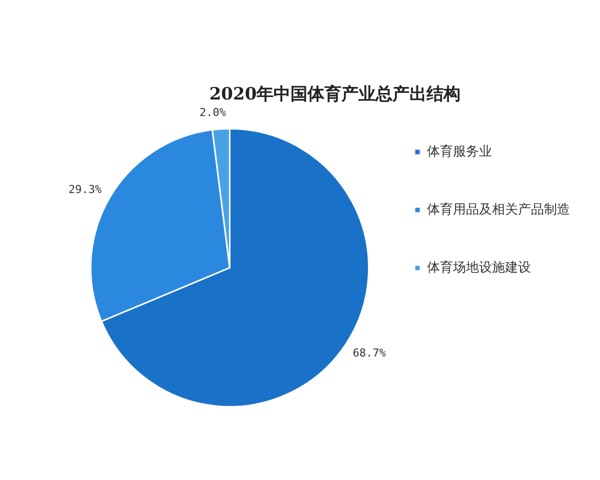 The image size is (600, 480). What do you see at coordinates (369, 353) in the screenshot?
I see `data-label: 68.7%` at bounding box center [369, 353].